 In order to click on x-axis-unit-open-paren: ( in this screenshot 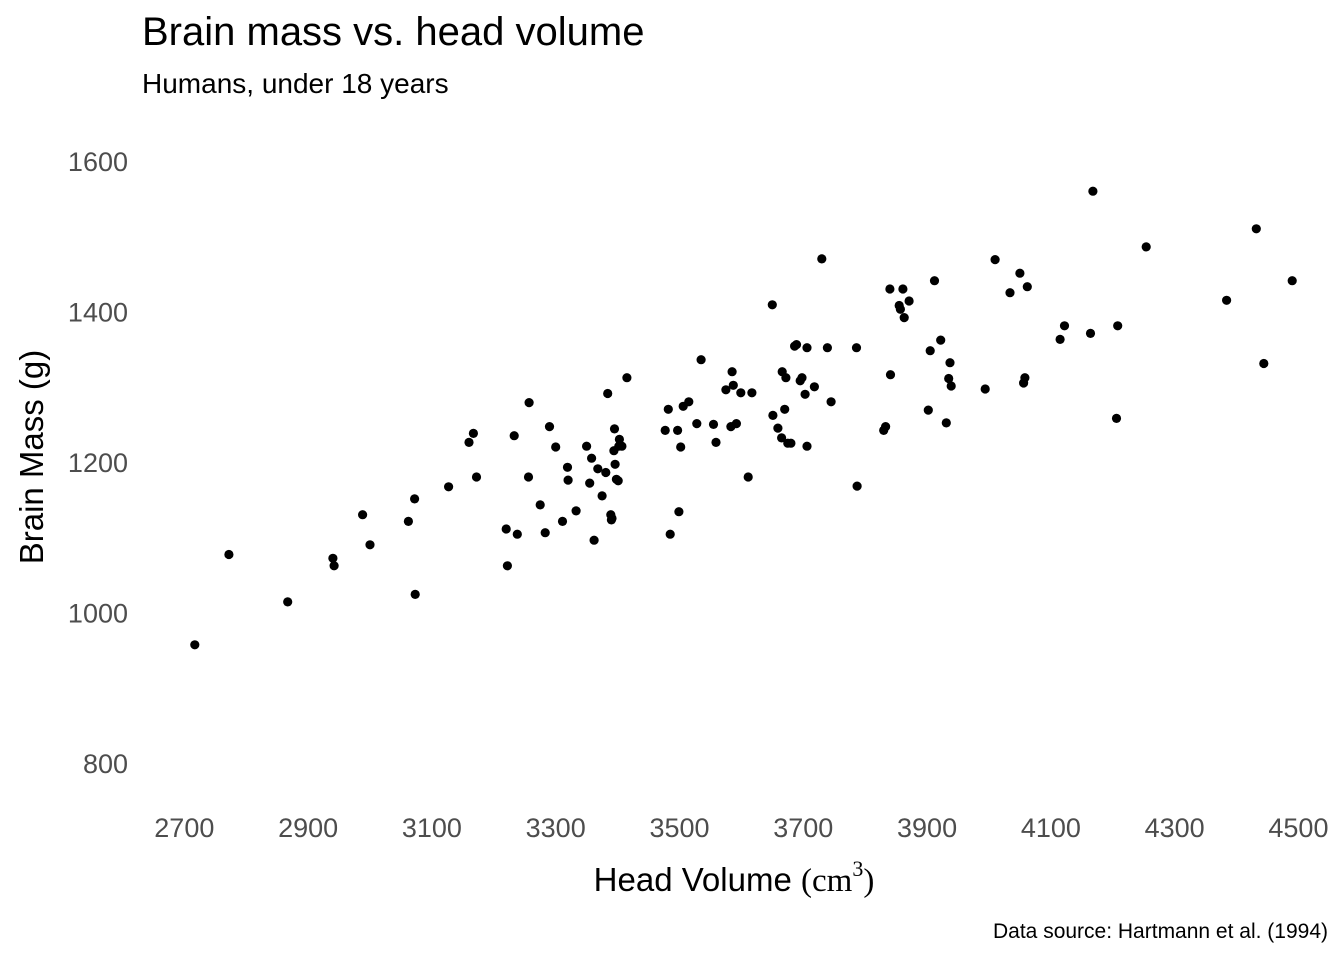, I will do `click(806, 881)`.